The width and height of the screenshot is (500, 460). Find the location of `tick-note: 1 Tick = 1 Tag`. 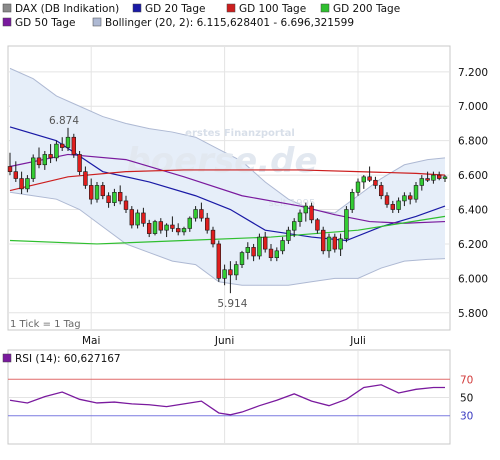

tick-note: 1 Tick = 1 Tag is located at coordinates (45, 324).